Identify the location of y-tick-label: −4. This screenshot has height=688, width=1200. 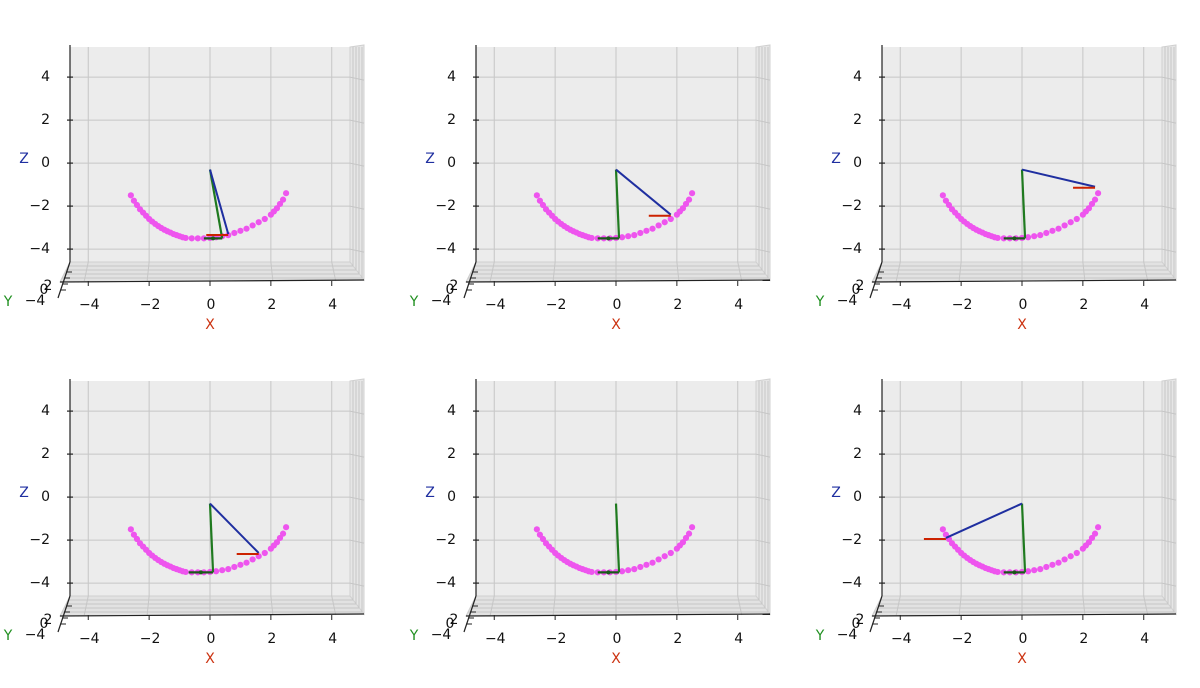
(441, 301).